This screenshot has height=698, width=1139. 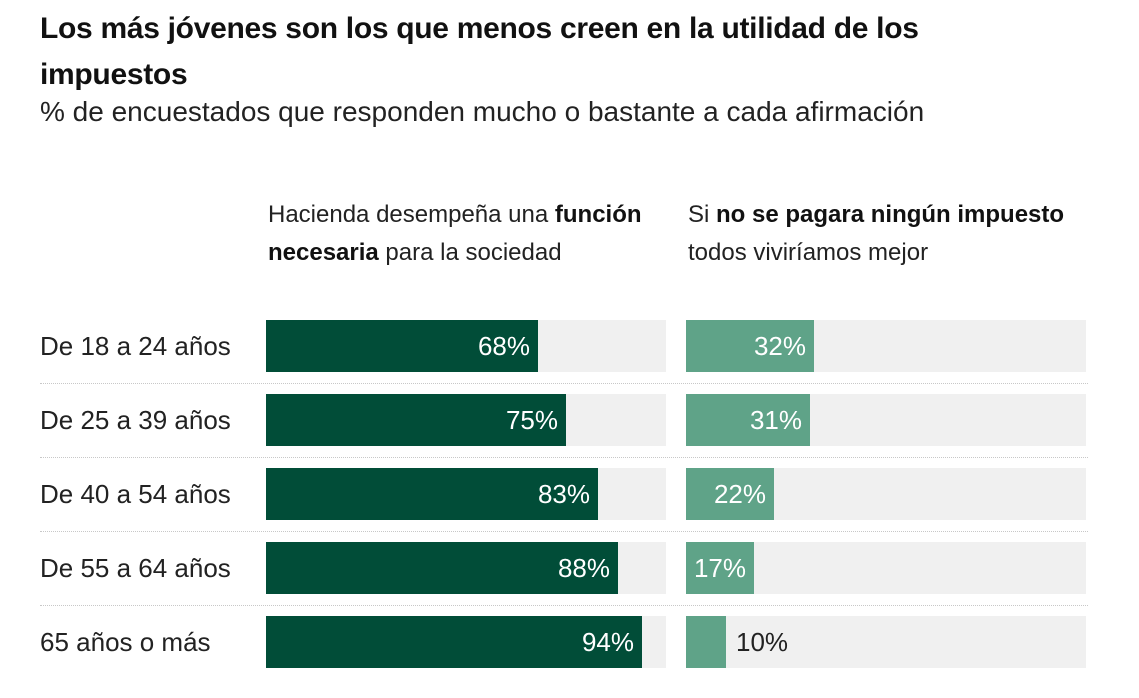 I want to click on category-label: De 18 a 24 años, so click(x=135, y=346).